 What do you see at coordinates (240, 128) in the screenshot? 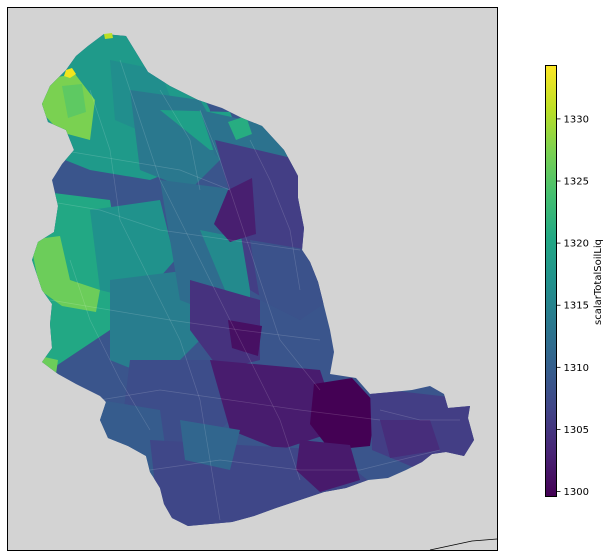
I see `zone-northeast-spot` at bounding box center [240, 128].